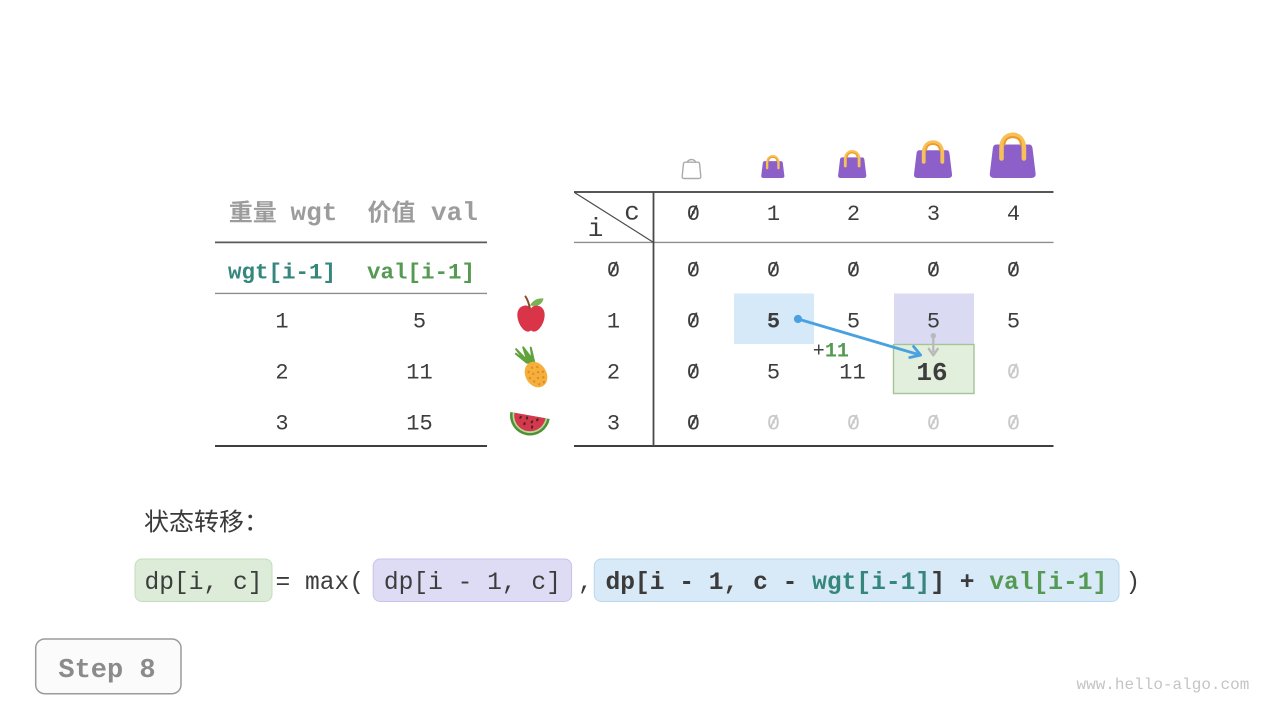  I want to click on svg-text: wgt[i-1], so click(282, 273).